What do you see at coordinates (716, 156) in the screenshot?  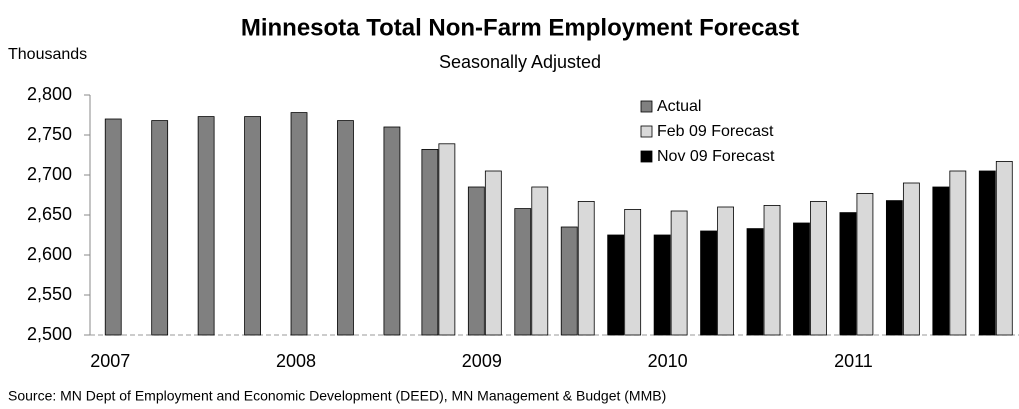 I see `legend-label: Nov 09 Forecast` at bounding box center [716, 156].